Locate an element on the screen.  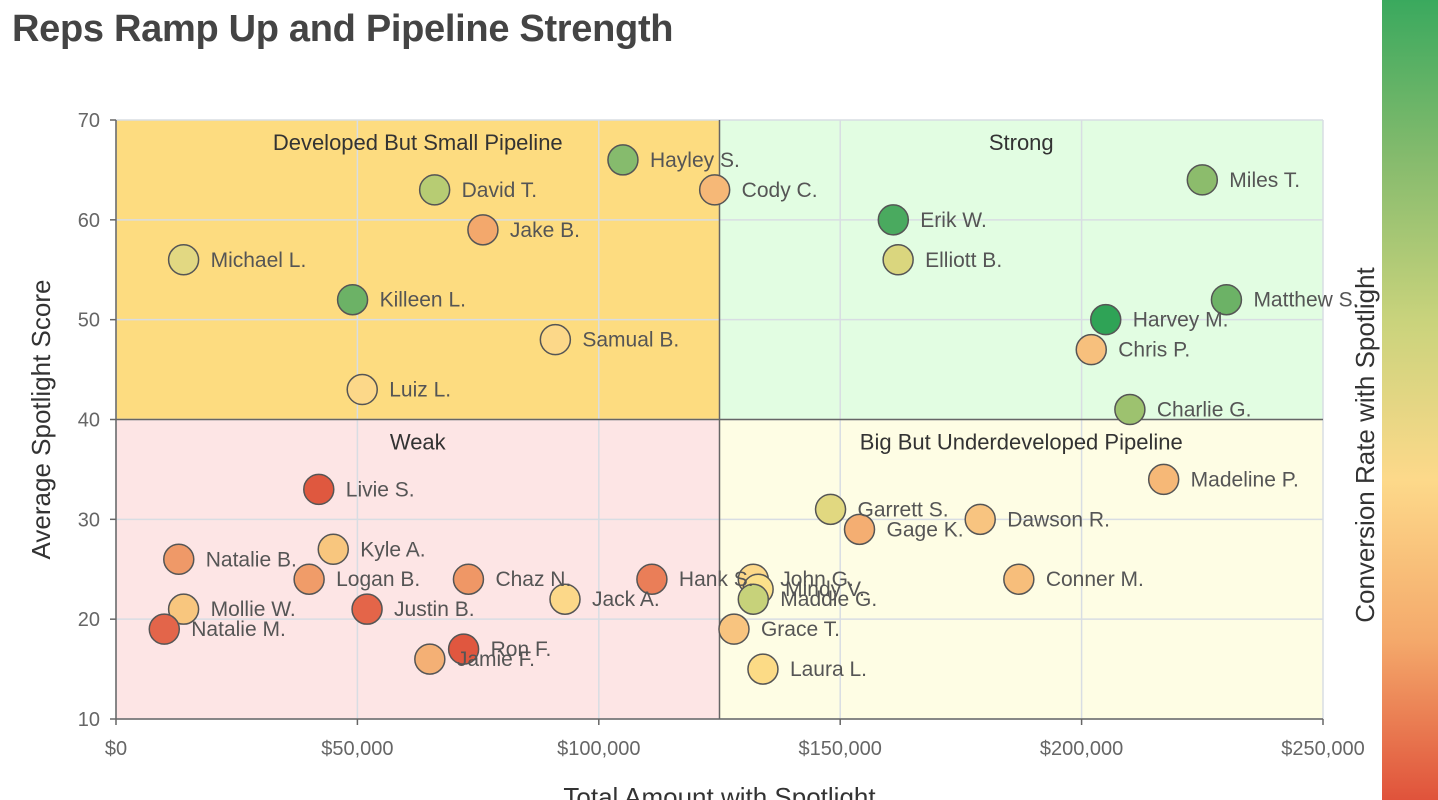
data-point-label: Justin B. is located at coordinates (434, 609).